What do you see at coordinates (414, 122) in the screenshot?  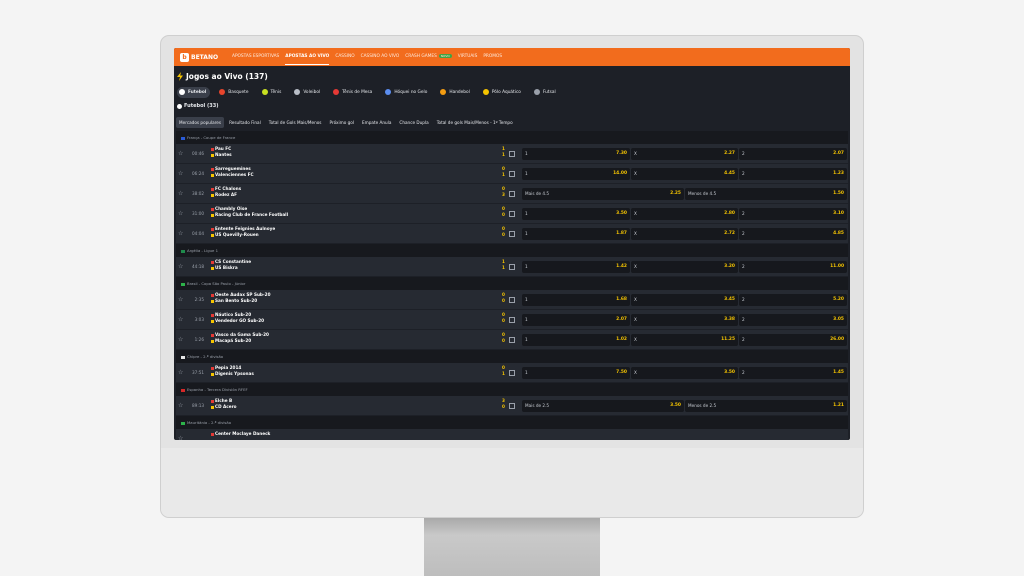 I see `market-tab: Chance Dupla` at bounding box center [414, 122].